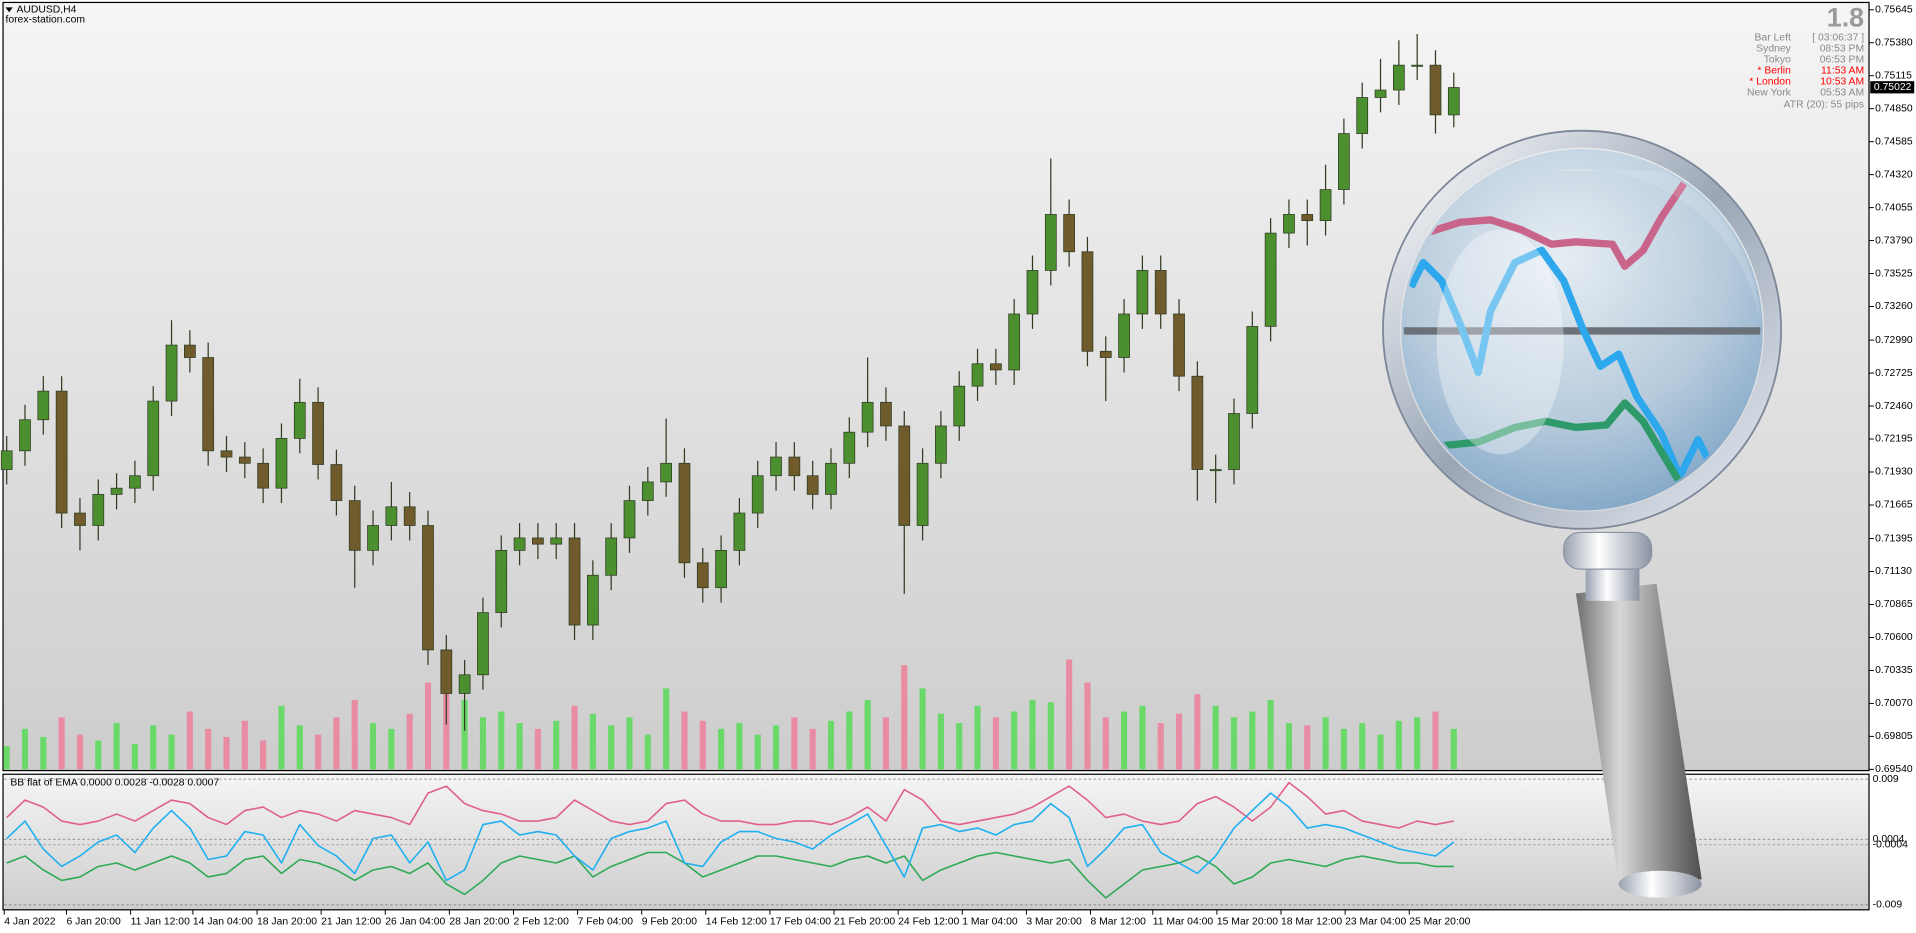 Image resolution: width=1916 pixels, height=933 pixels. Describe the element at coordinates (1054, 922) in the screenshot. I see `x-tick-label: 3 Mar 20:00` at that location.